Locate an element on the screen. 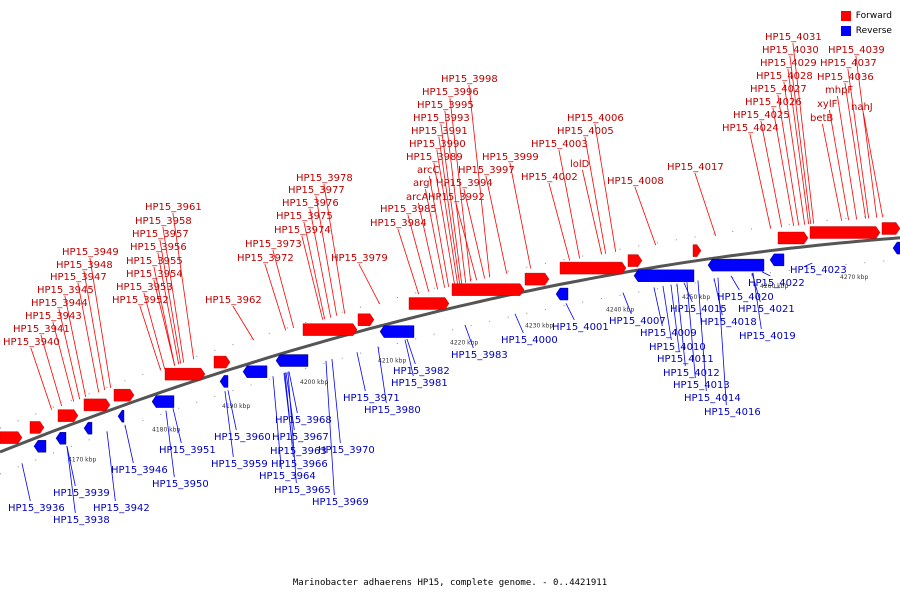 The width and height of the screenshot is (900, 600). reverse-gene-label: HP15_3964 is located at coordinates (287, 476).